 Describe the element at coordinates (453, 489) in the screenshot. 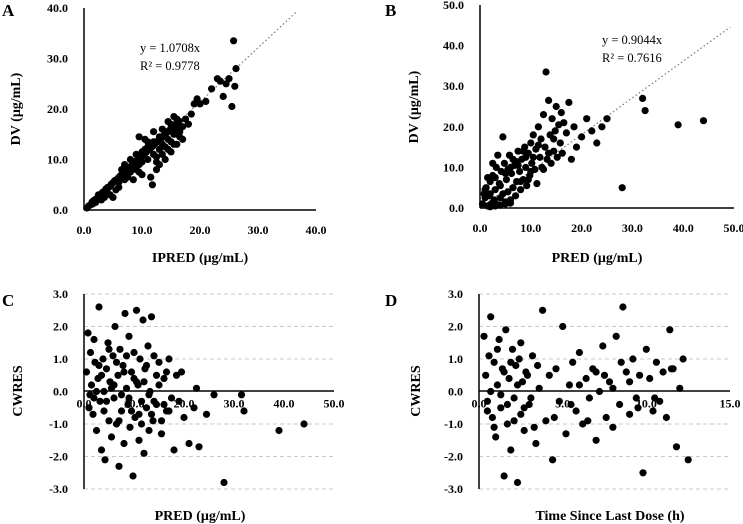

I see `y-tick-label-d: -3.0` at that location.